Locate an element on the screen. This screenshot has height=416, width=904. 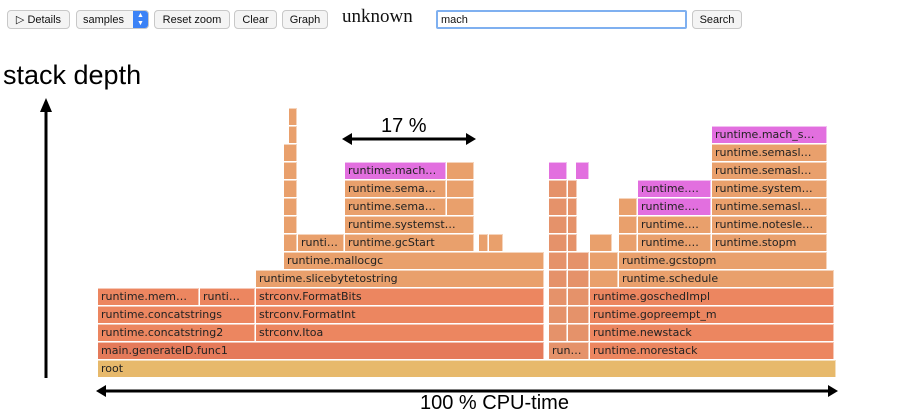
frame-strconv-formatint: strconv.FormatInt is located at coordinates (400, 314).